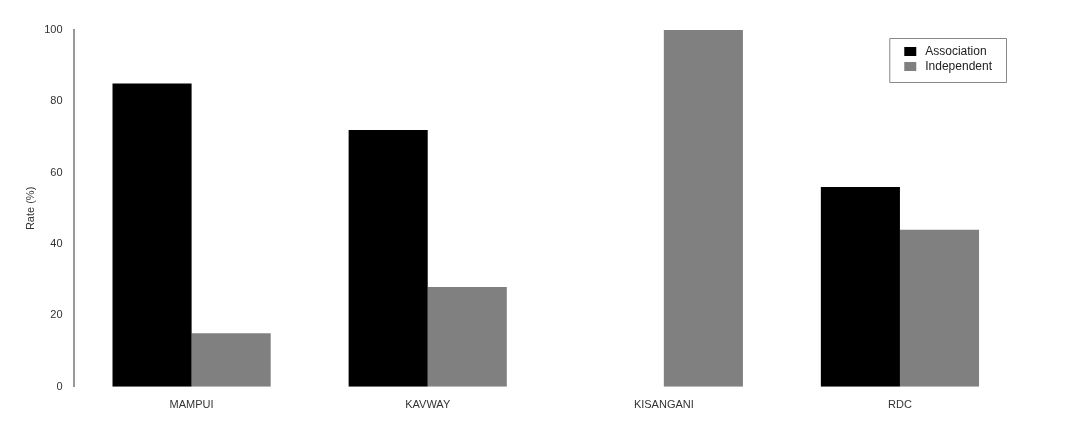 The image size is (1078, 434). Describe the element at coordinates (663, 404) in the screenshot. I see `x-tick-label: KISANGANI` at that location.